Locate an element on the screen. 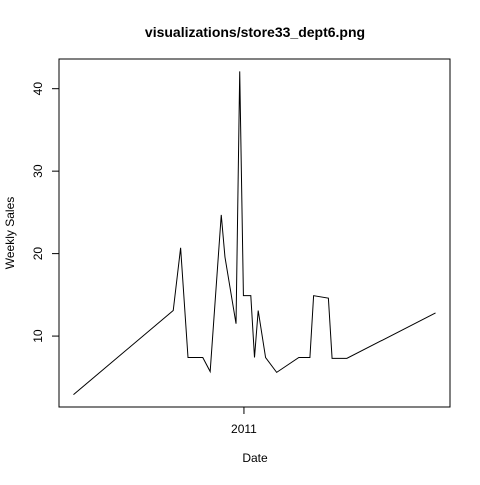  x-axis: 2011 is located at coordinates (244, 421).